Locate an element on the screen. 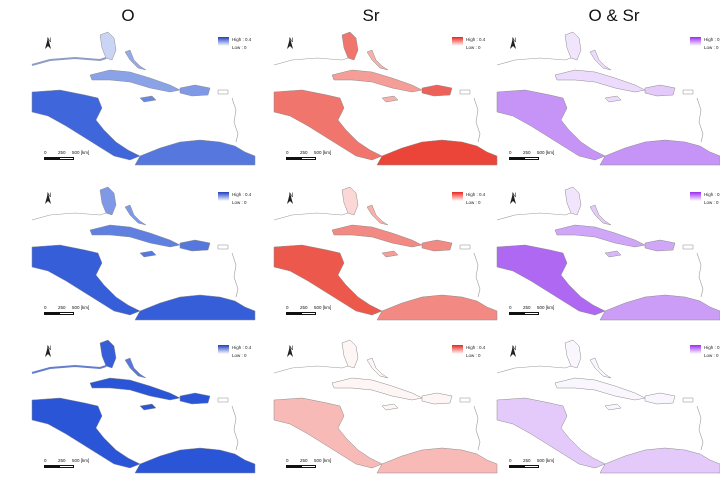  map-panel-o-bottom: N High : 0.4 Low : 0 0 250 500 [km] is located at coordinates (143, 406).